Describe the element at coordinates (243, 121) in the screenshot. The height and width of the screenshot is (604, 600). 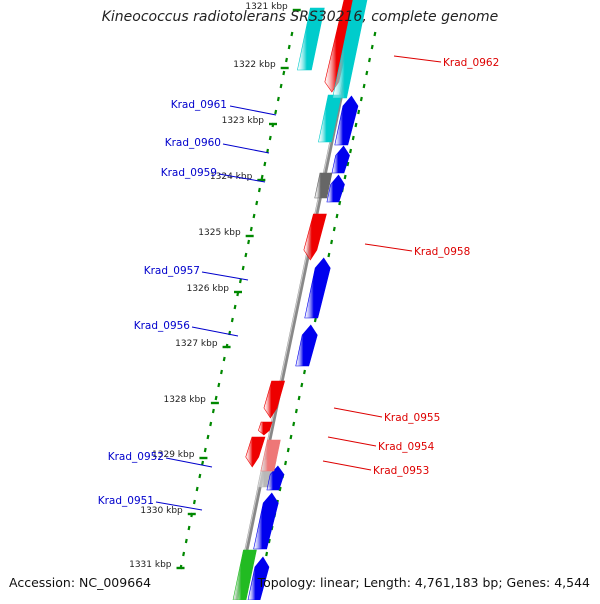
I see `scale-tick-label: 1323 kbp` at that location.